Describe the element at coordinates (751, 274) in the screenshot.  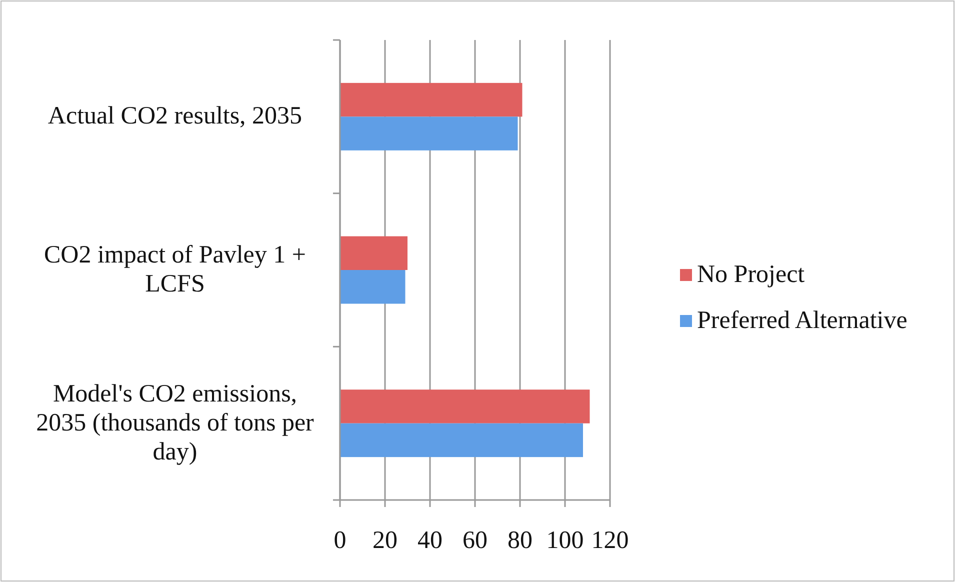
I see `legend-label: No Project` at that location.